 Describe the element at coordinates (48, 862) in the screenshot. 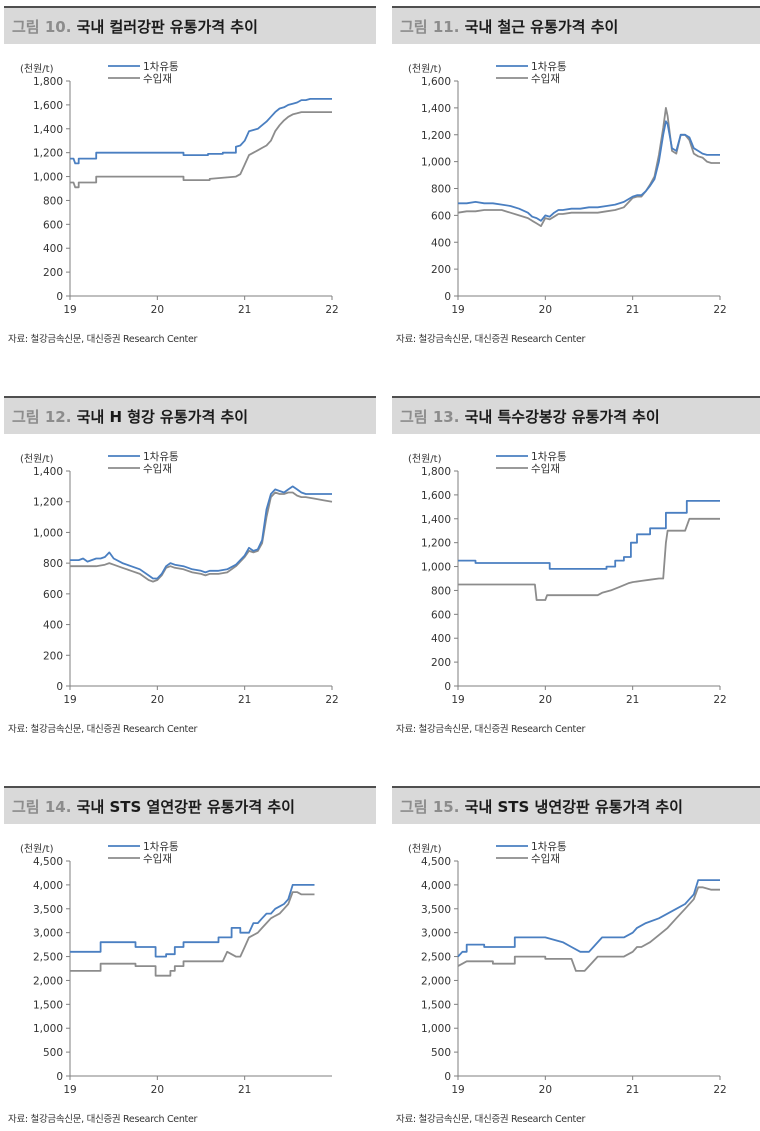

I see `y-tick-label: 4,500` at that location.